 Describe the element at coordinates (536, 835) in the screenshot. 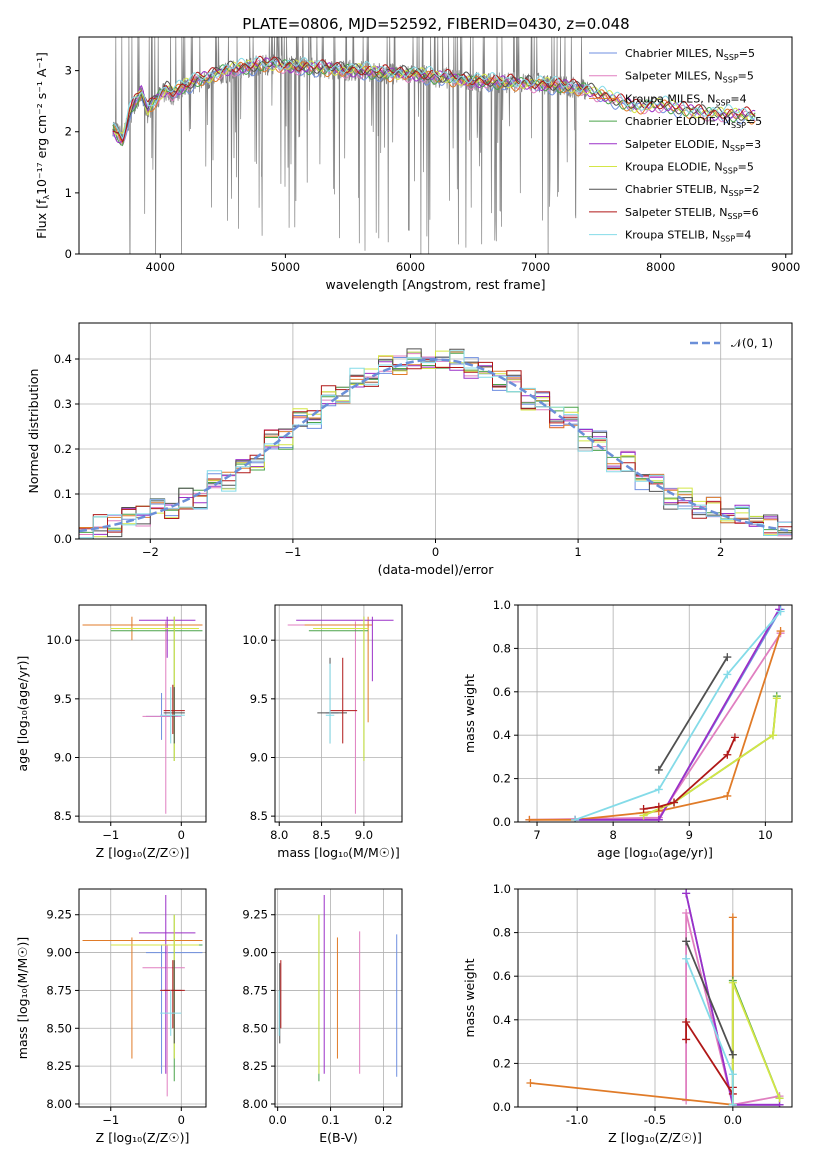

I see `x-tick-label: 7` at that location.